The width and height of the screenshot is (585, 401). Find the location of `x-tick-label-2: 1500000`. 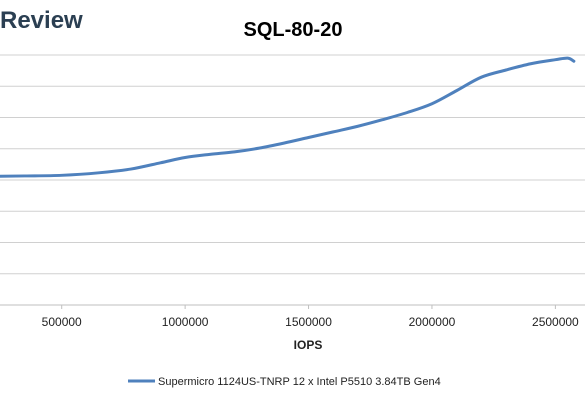

x-tick-label-2: 1500000 is located at coordinates (308, 322).